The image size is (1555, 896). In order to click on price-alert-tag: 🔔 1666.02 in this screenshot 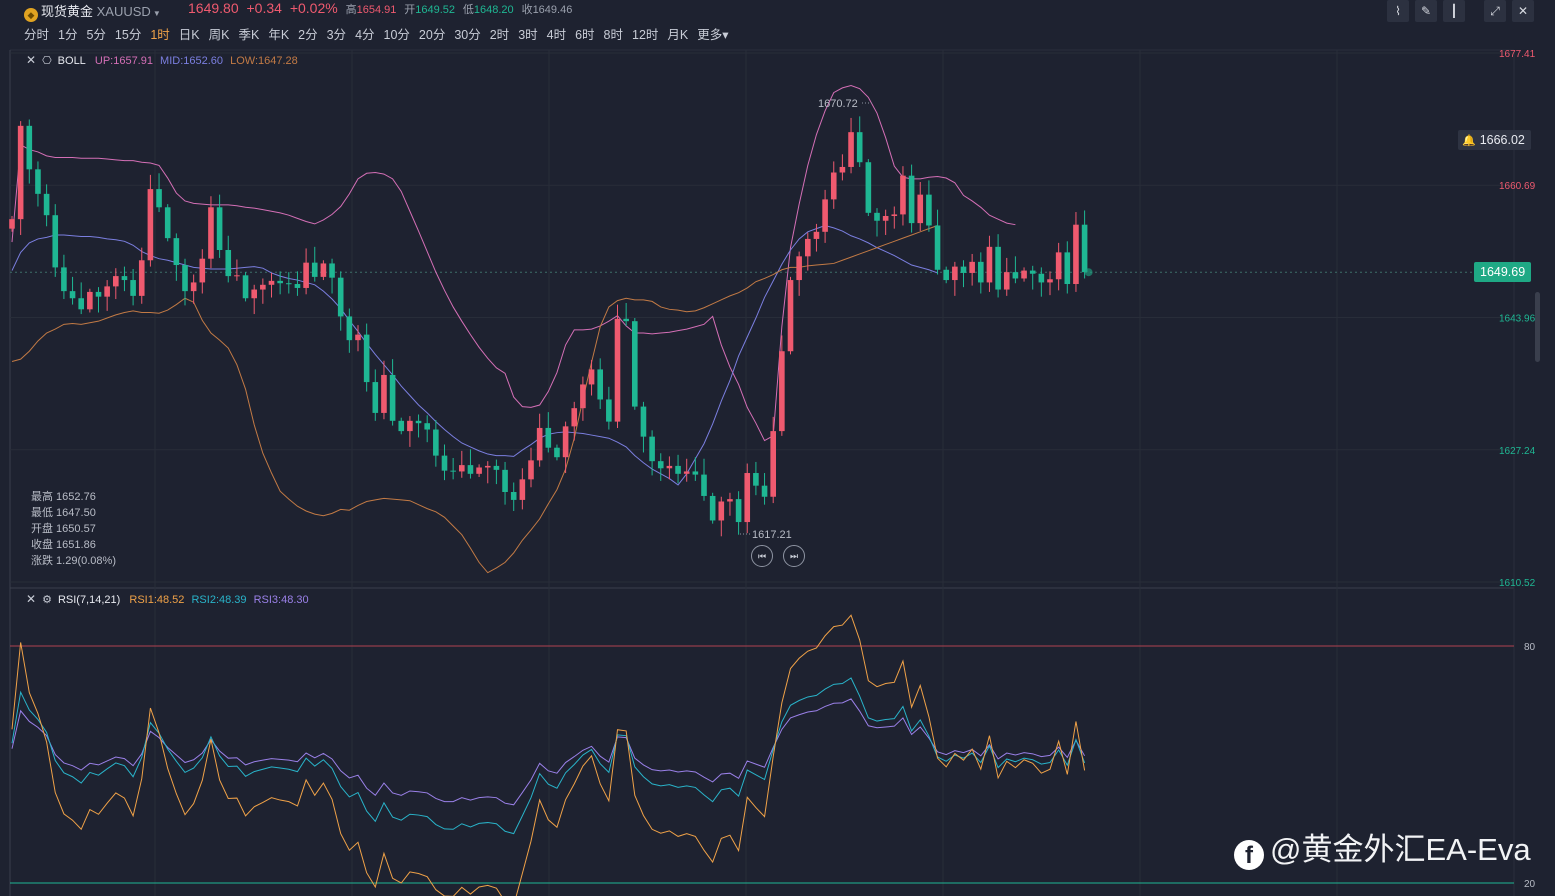, I will do `click(1494, 140)`.